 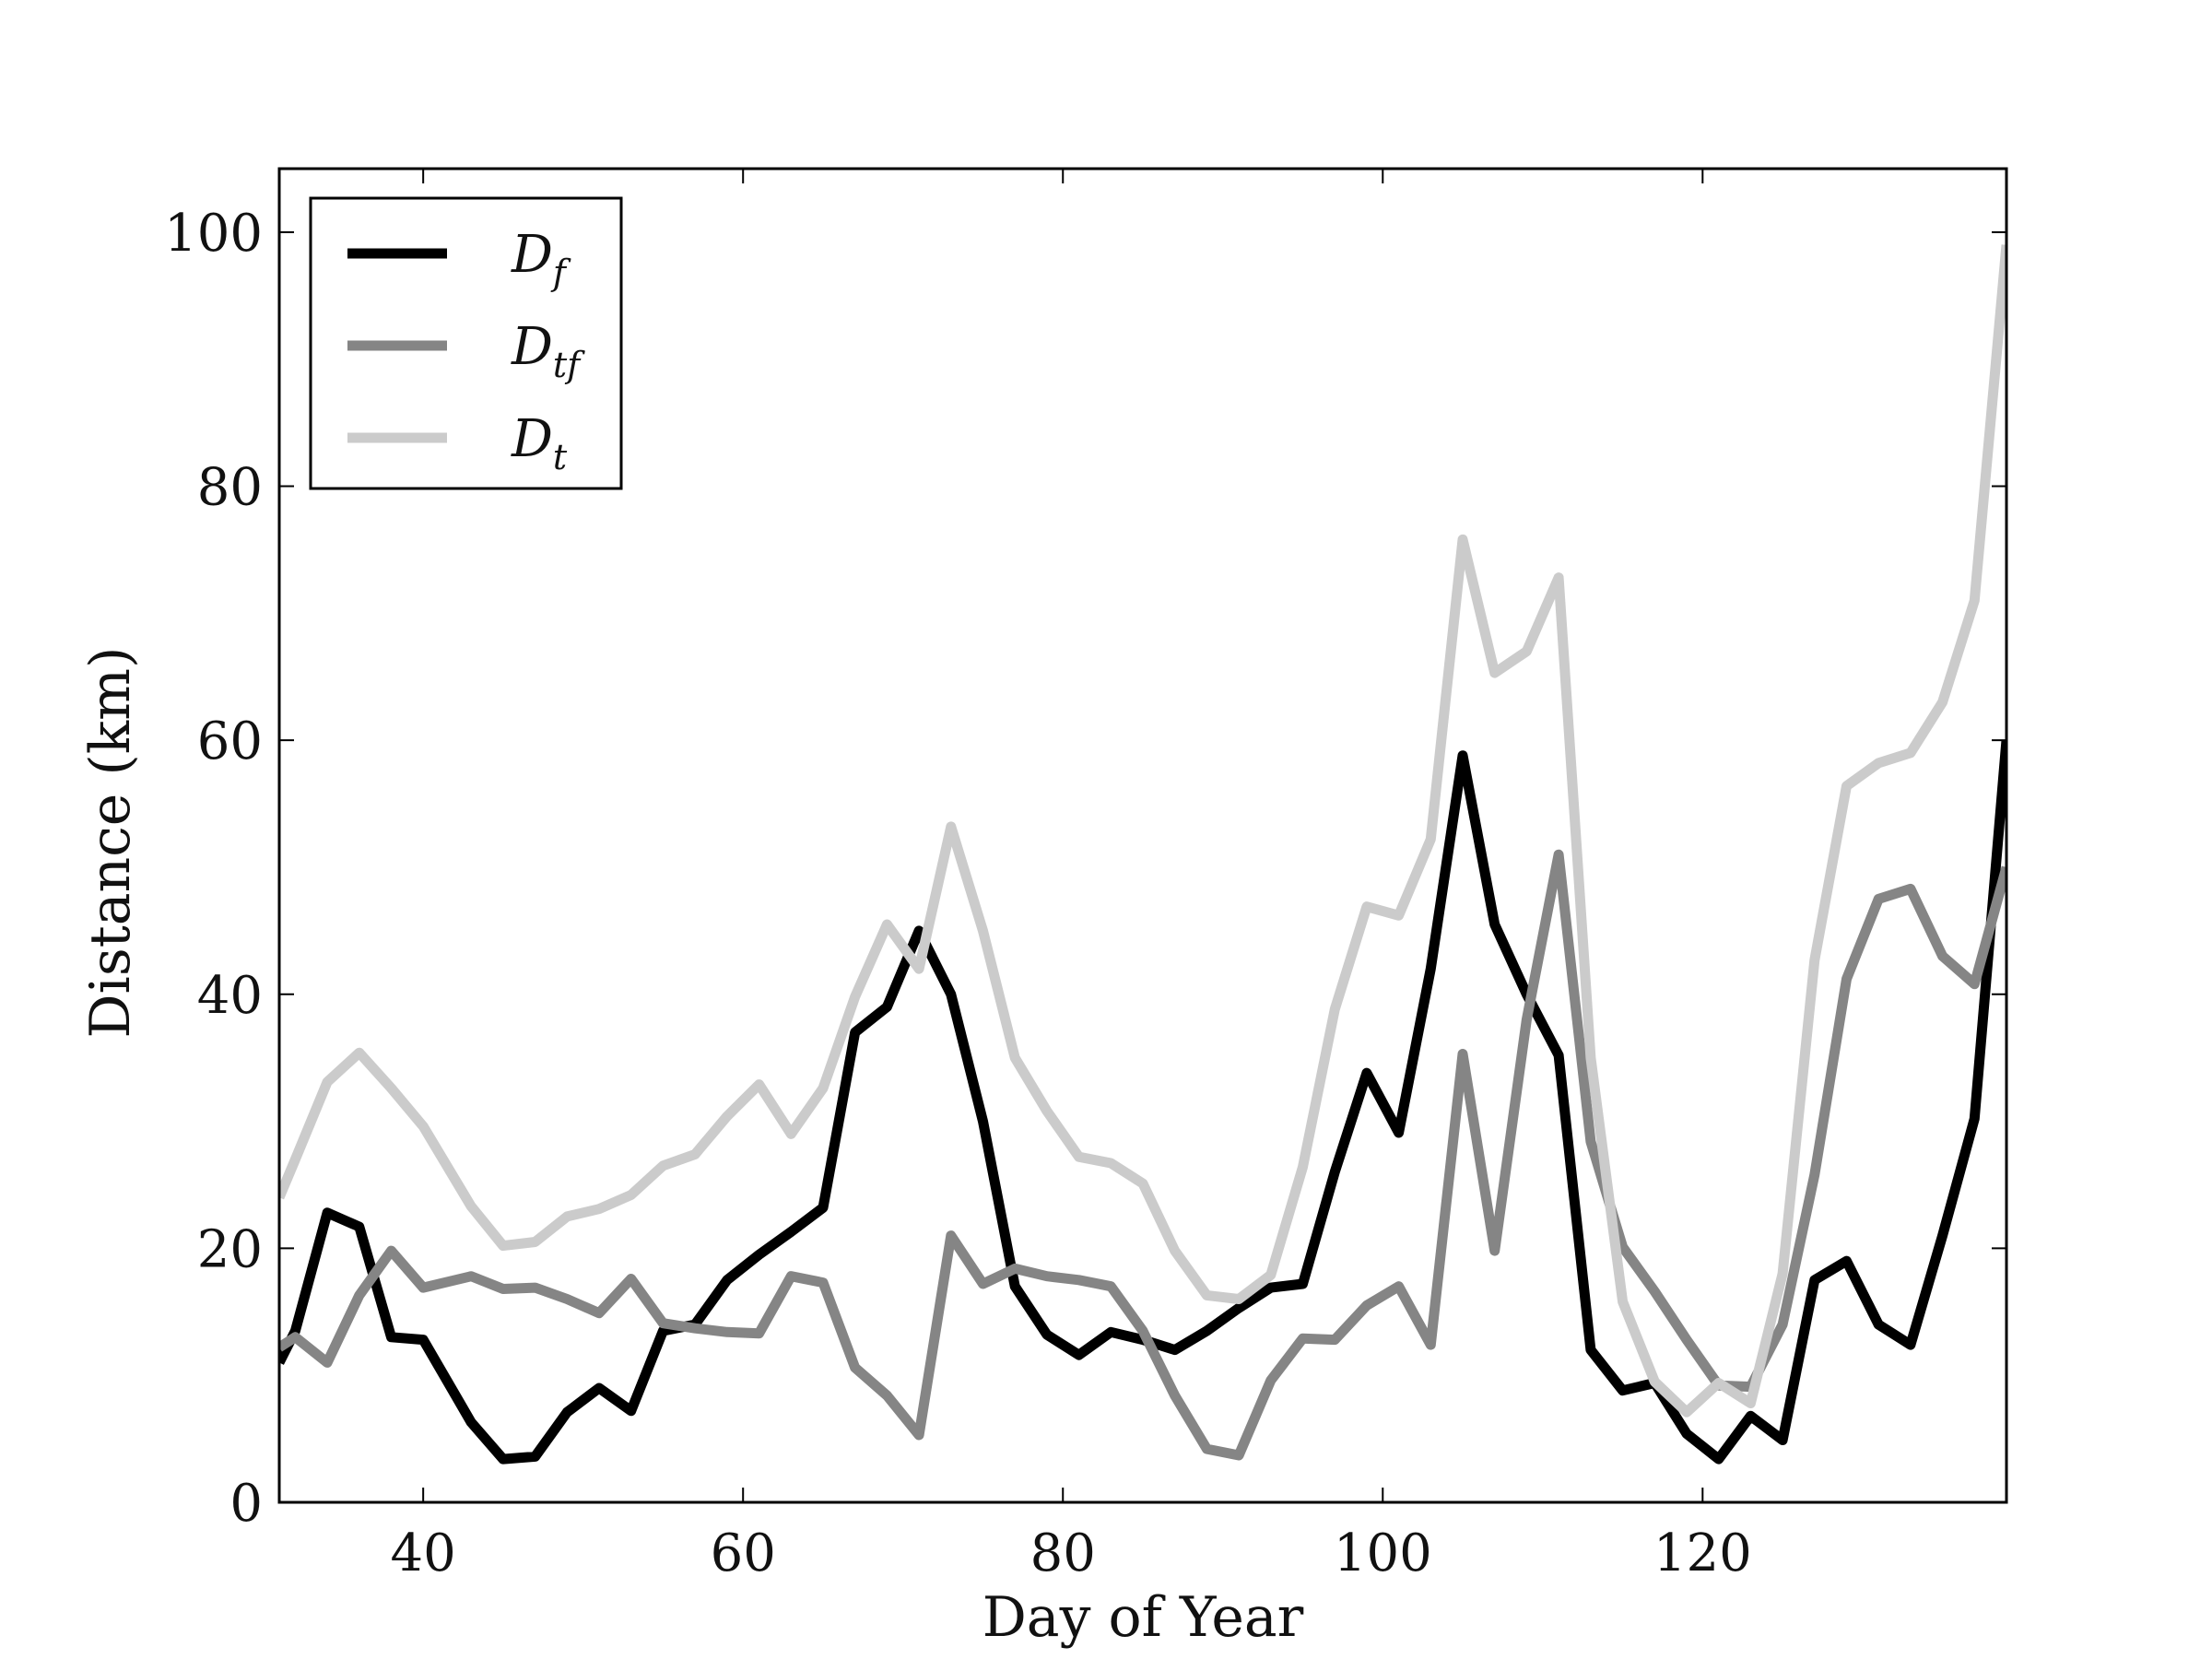 What do you see at coordinates (230, 1249) in the screenshot?
I see `y-tick-label: 20` at bounding box center [230, 1249].